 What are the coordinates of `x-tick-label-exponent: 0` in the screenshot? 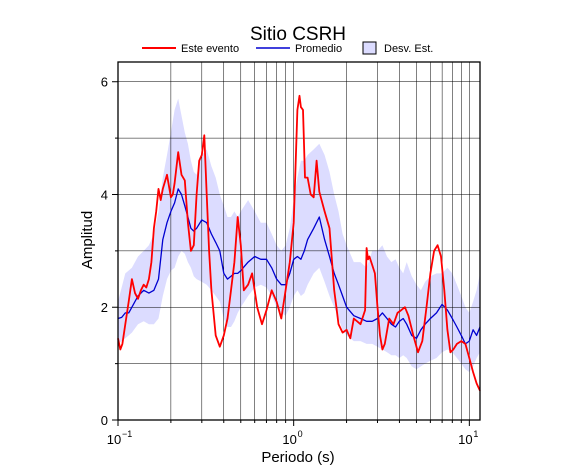 It's located at (300, 434).